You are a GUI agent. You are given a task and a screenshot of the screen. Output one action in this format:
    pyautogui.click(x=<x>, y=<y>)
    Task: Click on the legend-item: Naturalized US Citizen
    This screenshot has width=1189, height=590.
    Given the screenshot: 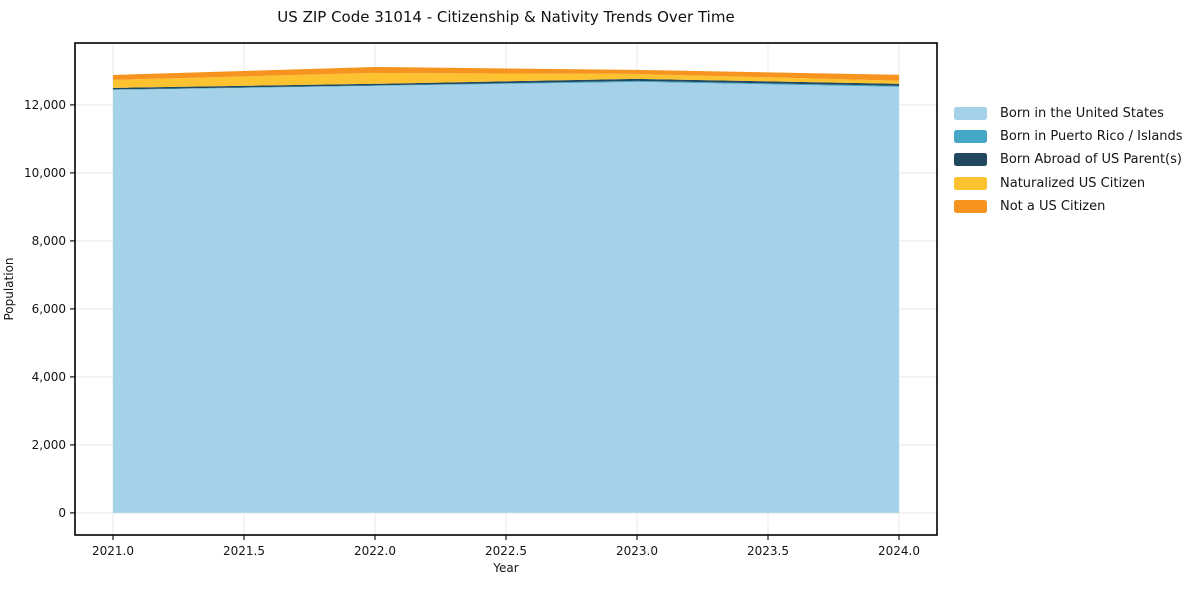 What is the action you would take?
    pyautogui.click(x=1068, y=183)
    